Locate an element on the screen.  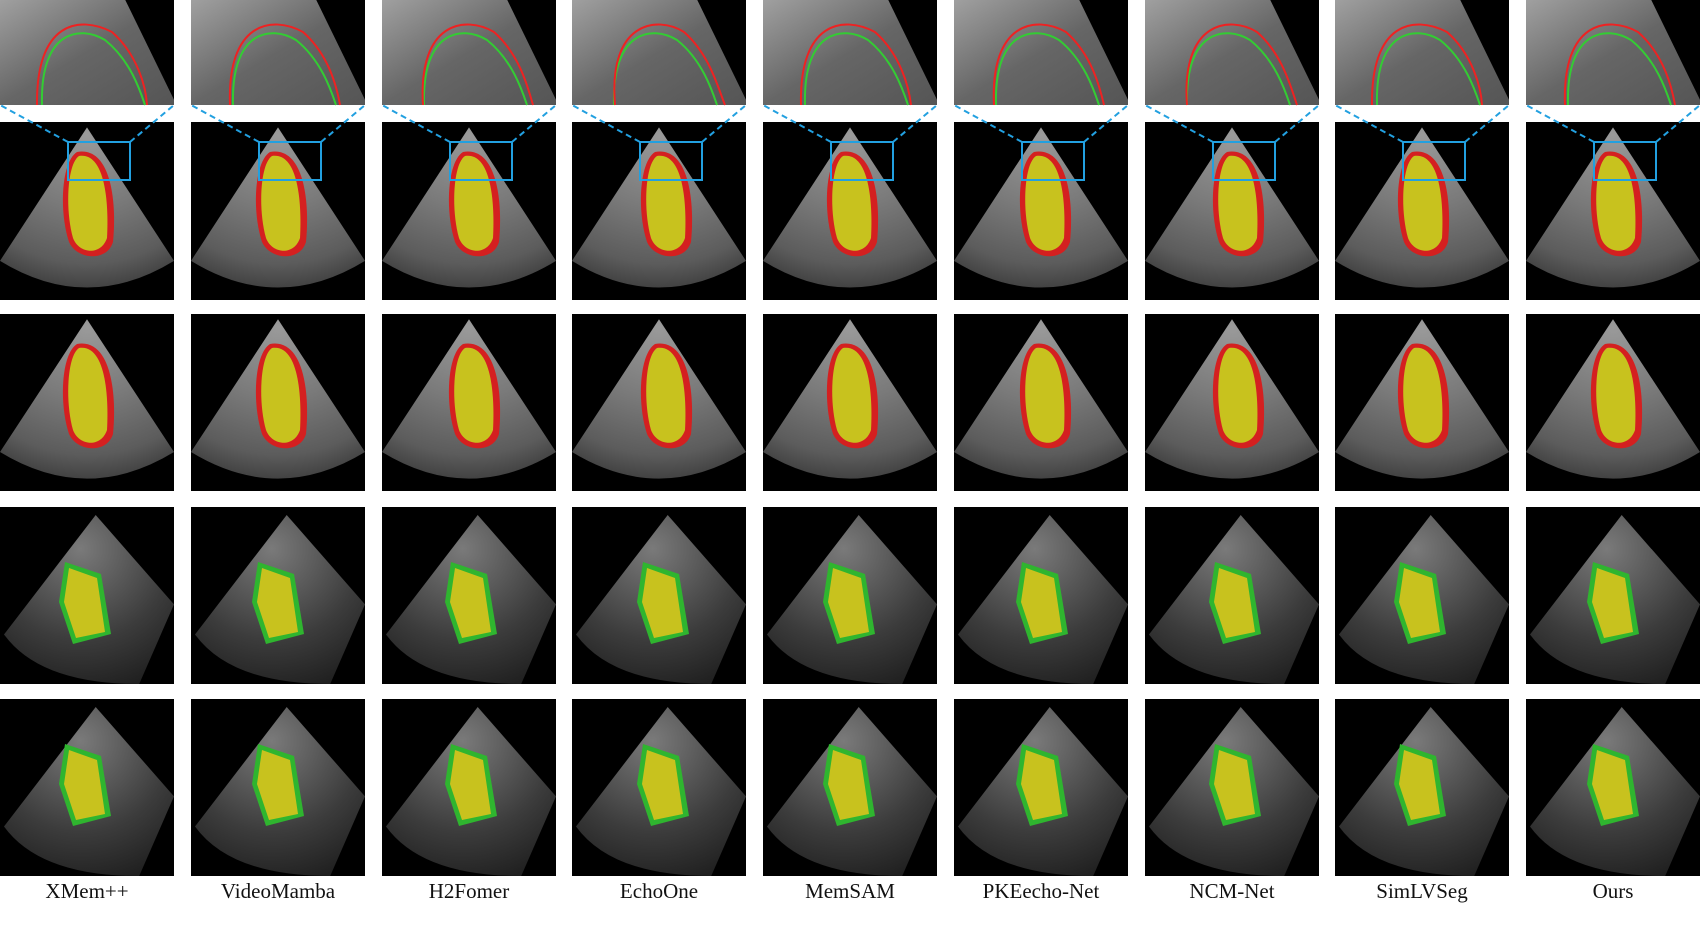
method-column: SimLVSeg is located at coordinates (1422, 451).